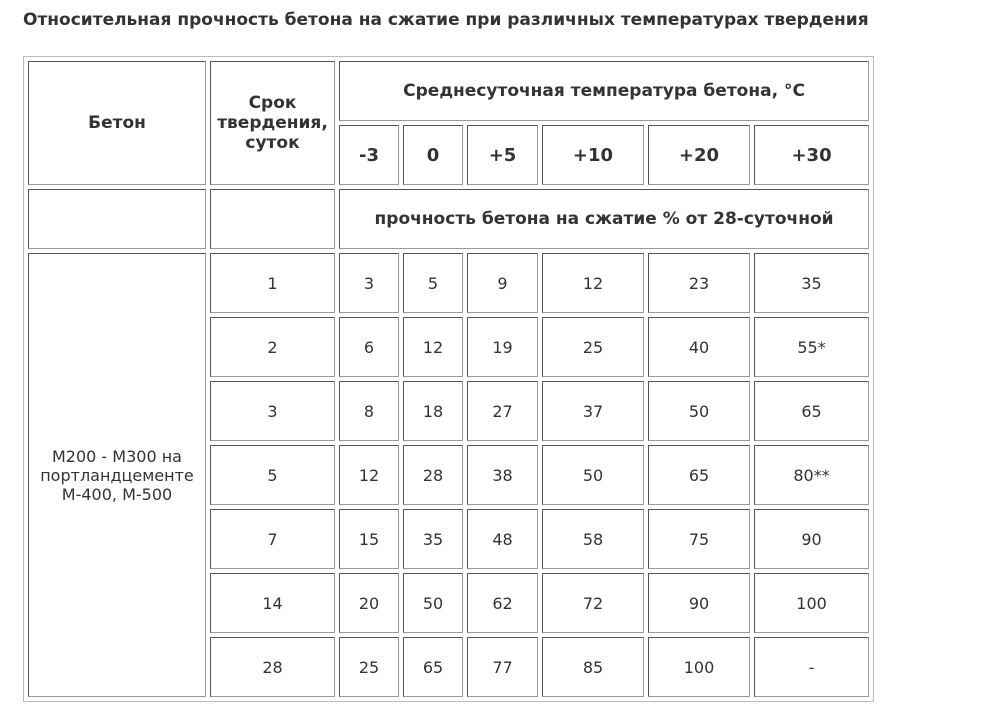 The image size is (1000, 711). What do you see at coordinates (433, 475) in the screenshot?
I see `strength-value: 28` at bounding box center [433, 475].